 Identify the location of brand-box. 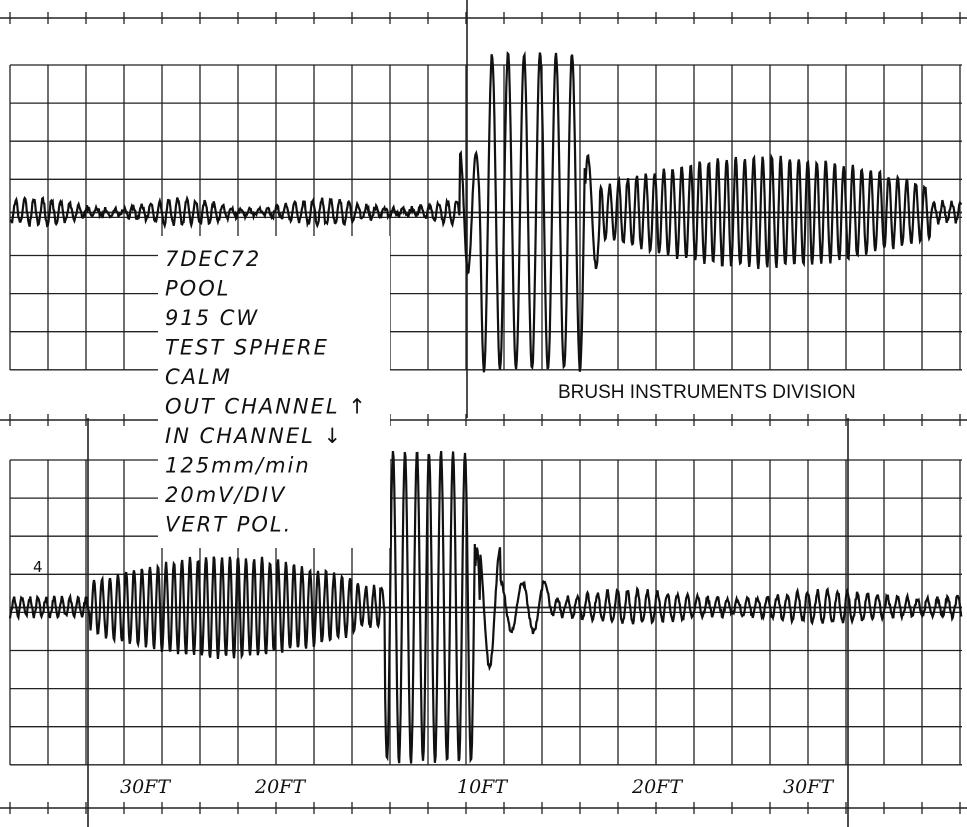
(757, 391).